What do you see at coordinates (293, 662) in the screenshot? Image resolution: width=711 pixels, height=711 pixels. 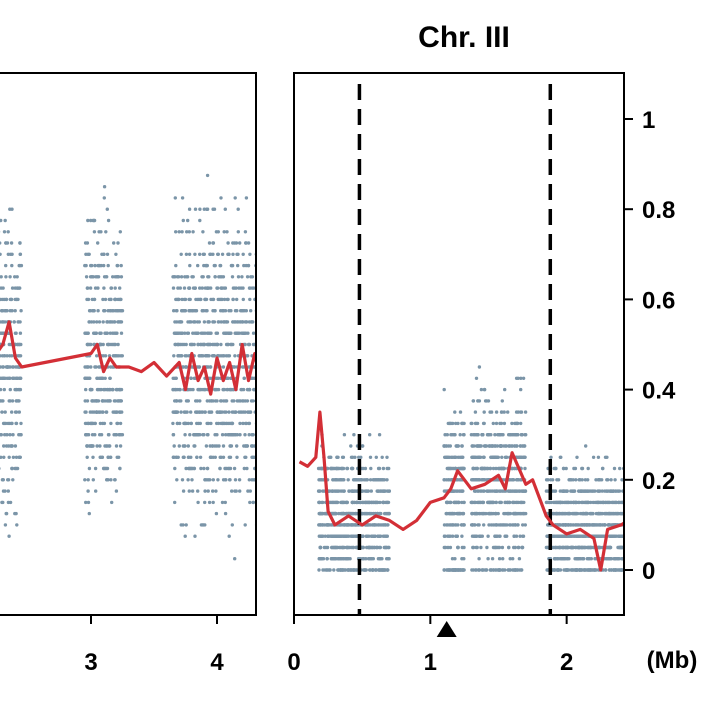 I see `x-tick-label: 0` at bounding box center [293, 662].